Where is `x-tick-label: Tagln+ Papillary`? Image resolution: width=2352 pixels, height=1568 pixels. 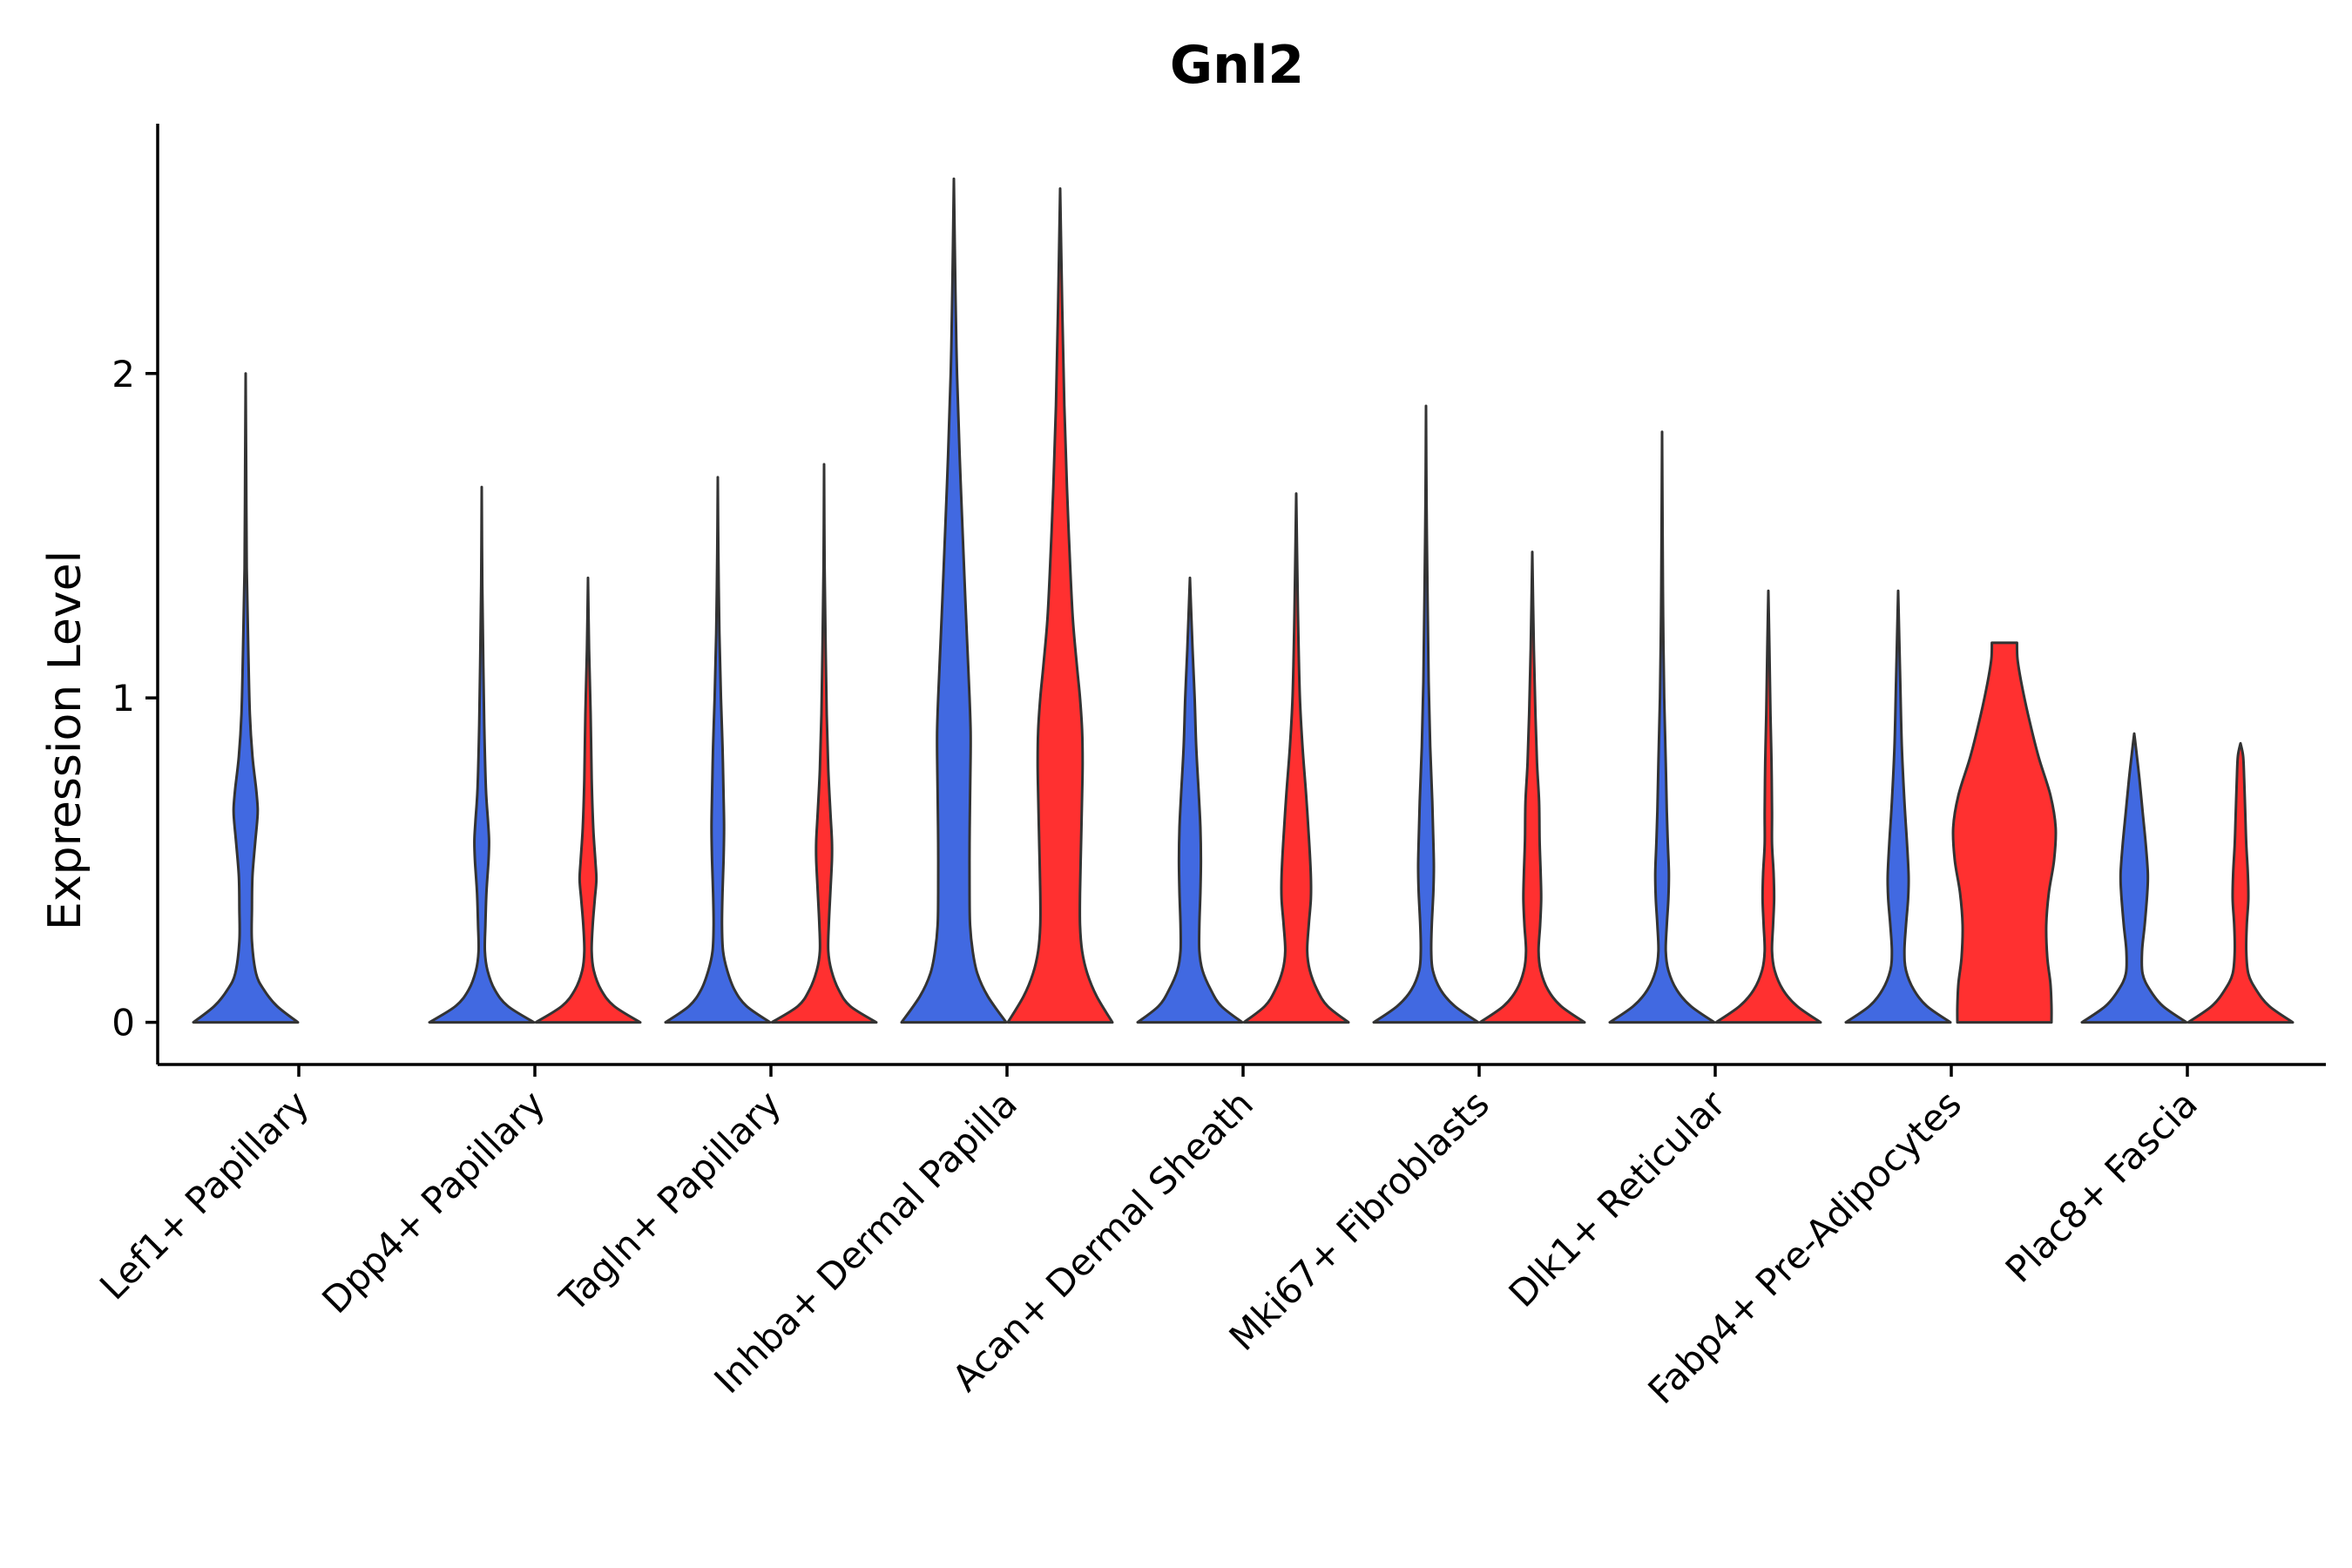 x-tick-label: Tagln+ Papillary is located at coordinates (670, 1201).